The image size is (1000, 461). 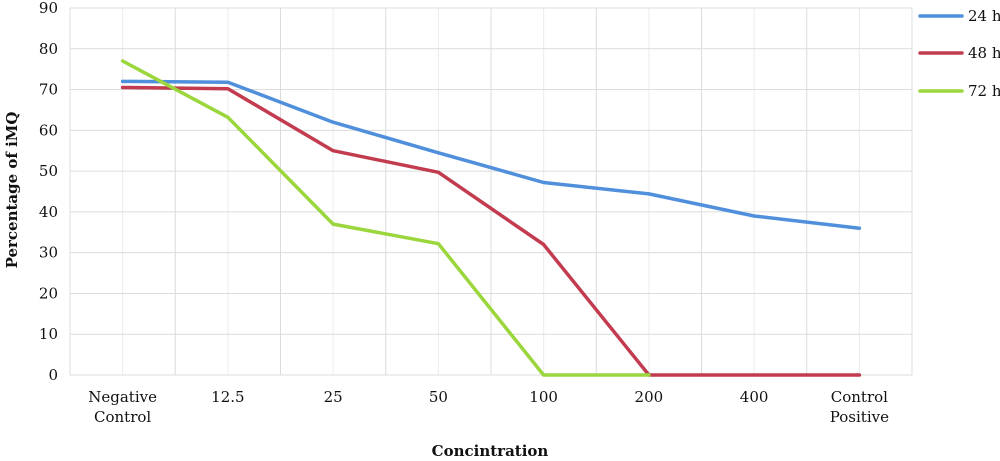 I want to click on x-tick-label: 100, so click(x=543, y=397).